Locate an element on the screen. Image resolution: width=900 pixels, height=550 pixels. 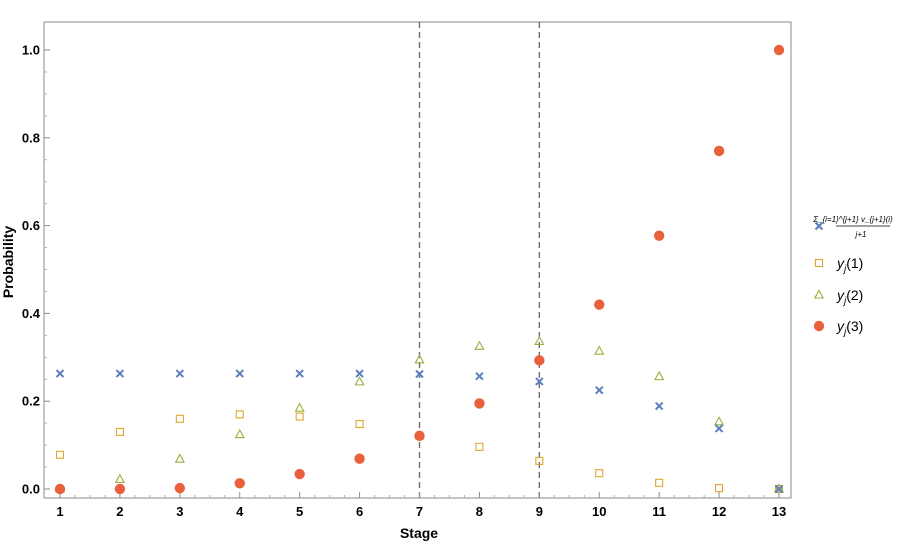
x-tick-label: 8 is located at coordinates (479, 511).